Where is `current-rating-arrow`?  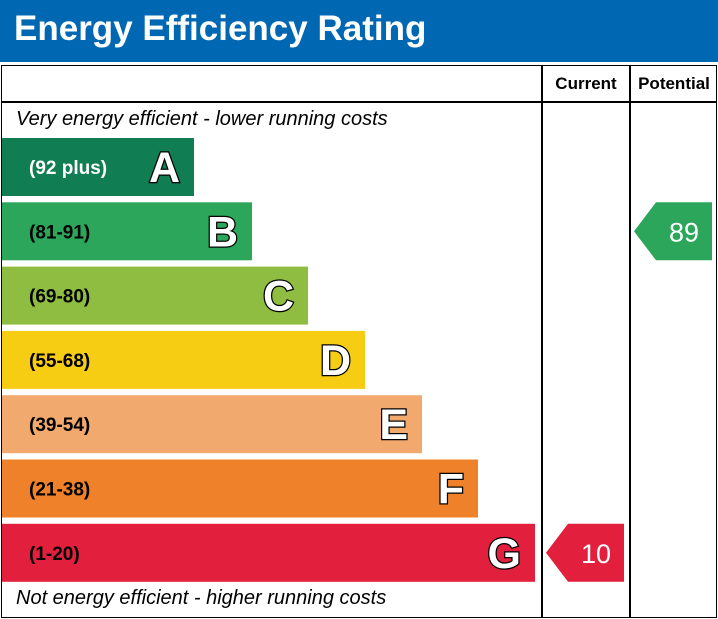 current-rating-arrow is located at coordinates (585, 552).